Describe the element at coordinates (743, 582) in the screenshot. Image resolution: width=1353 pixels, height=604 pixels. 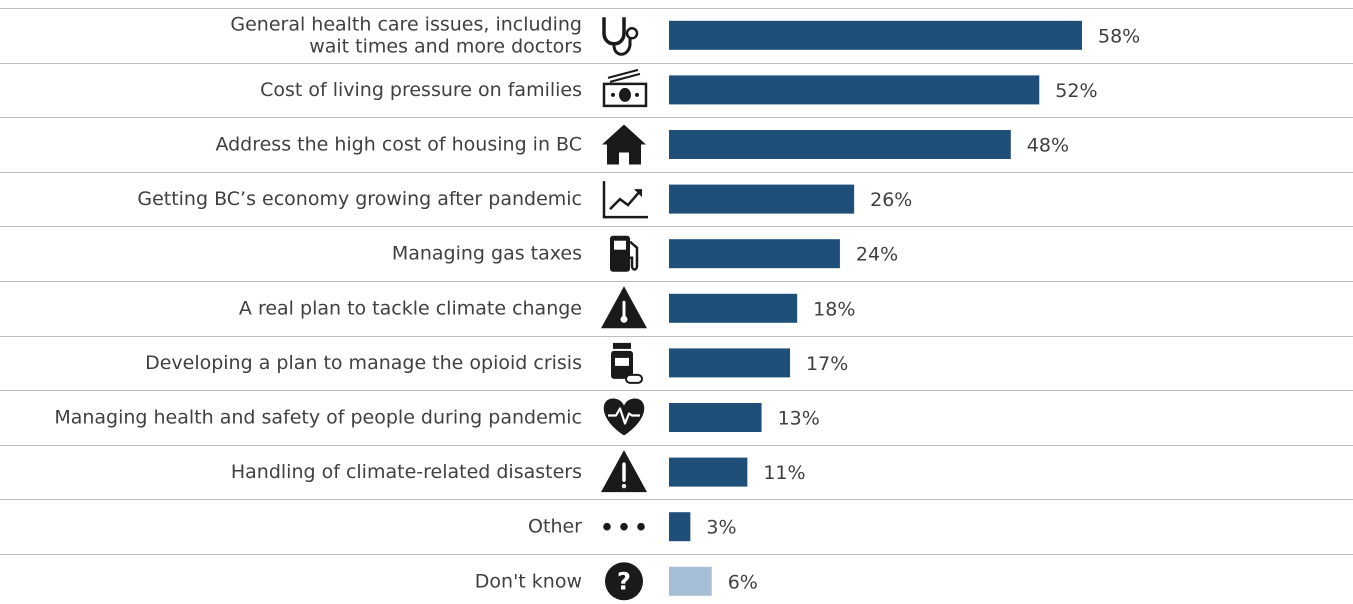
I see `value-label: 6%` at that location.